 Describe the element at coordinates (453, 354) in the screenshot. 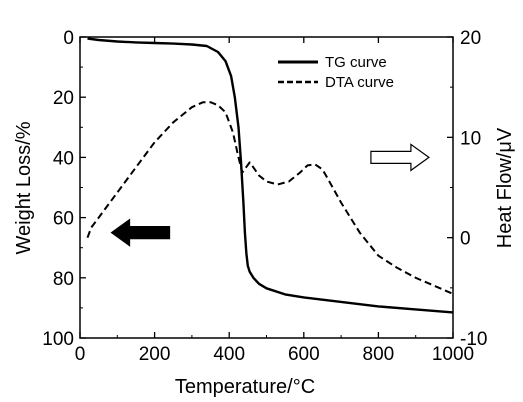

I see `x-tick-label: 1000` at that location.